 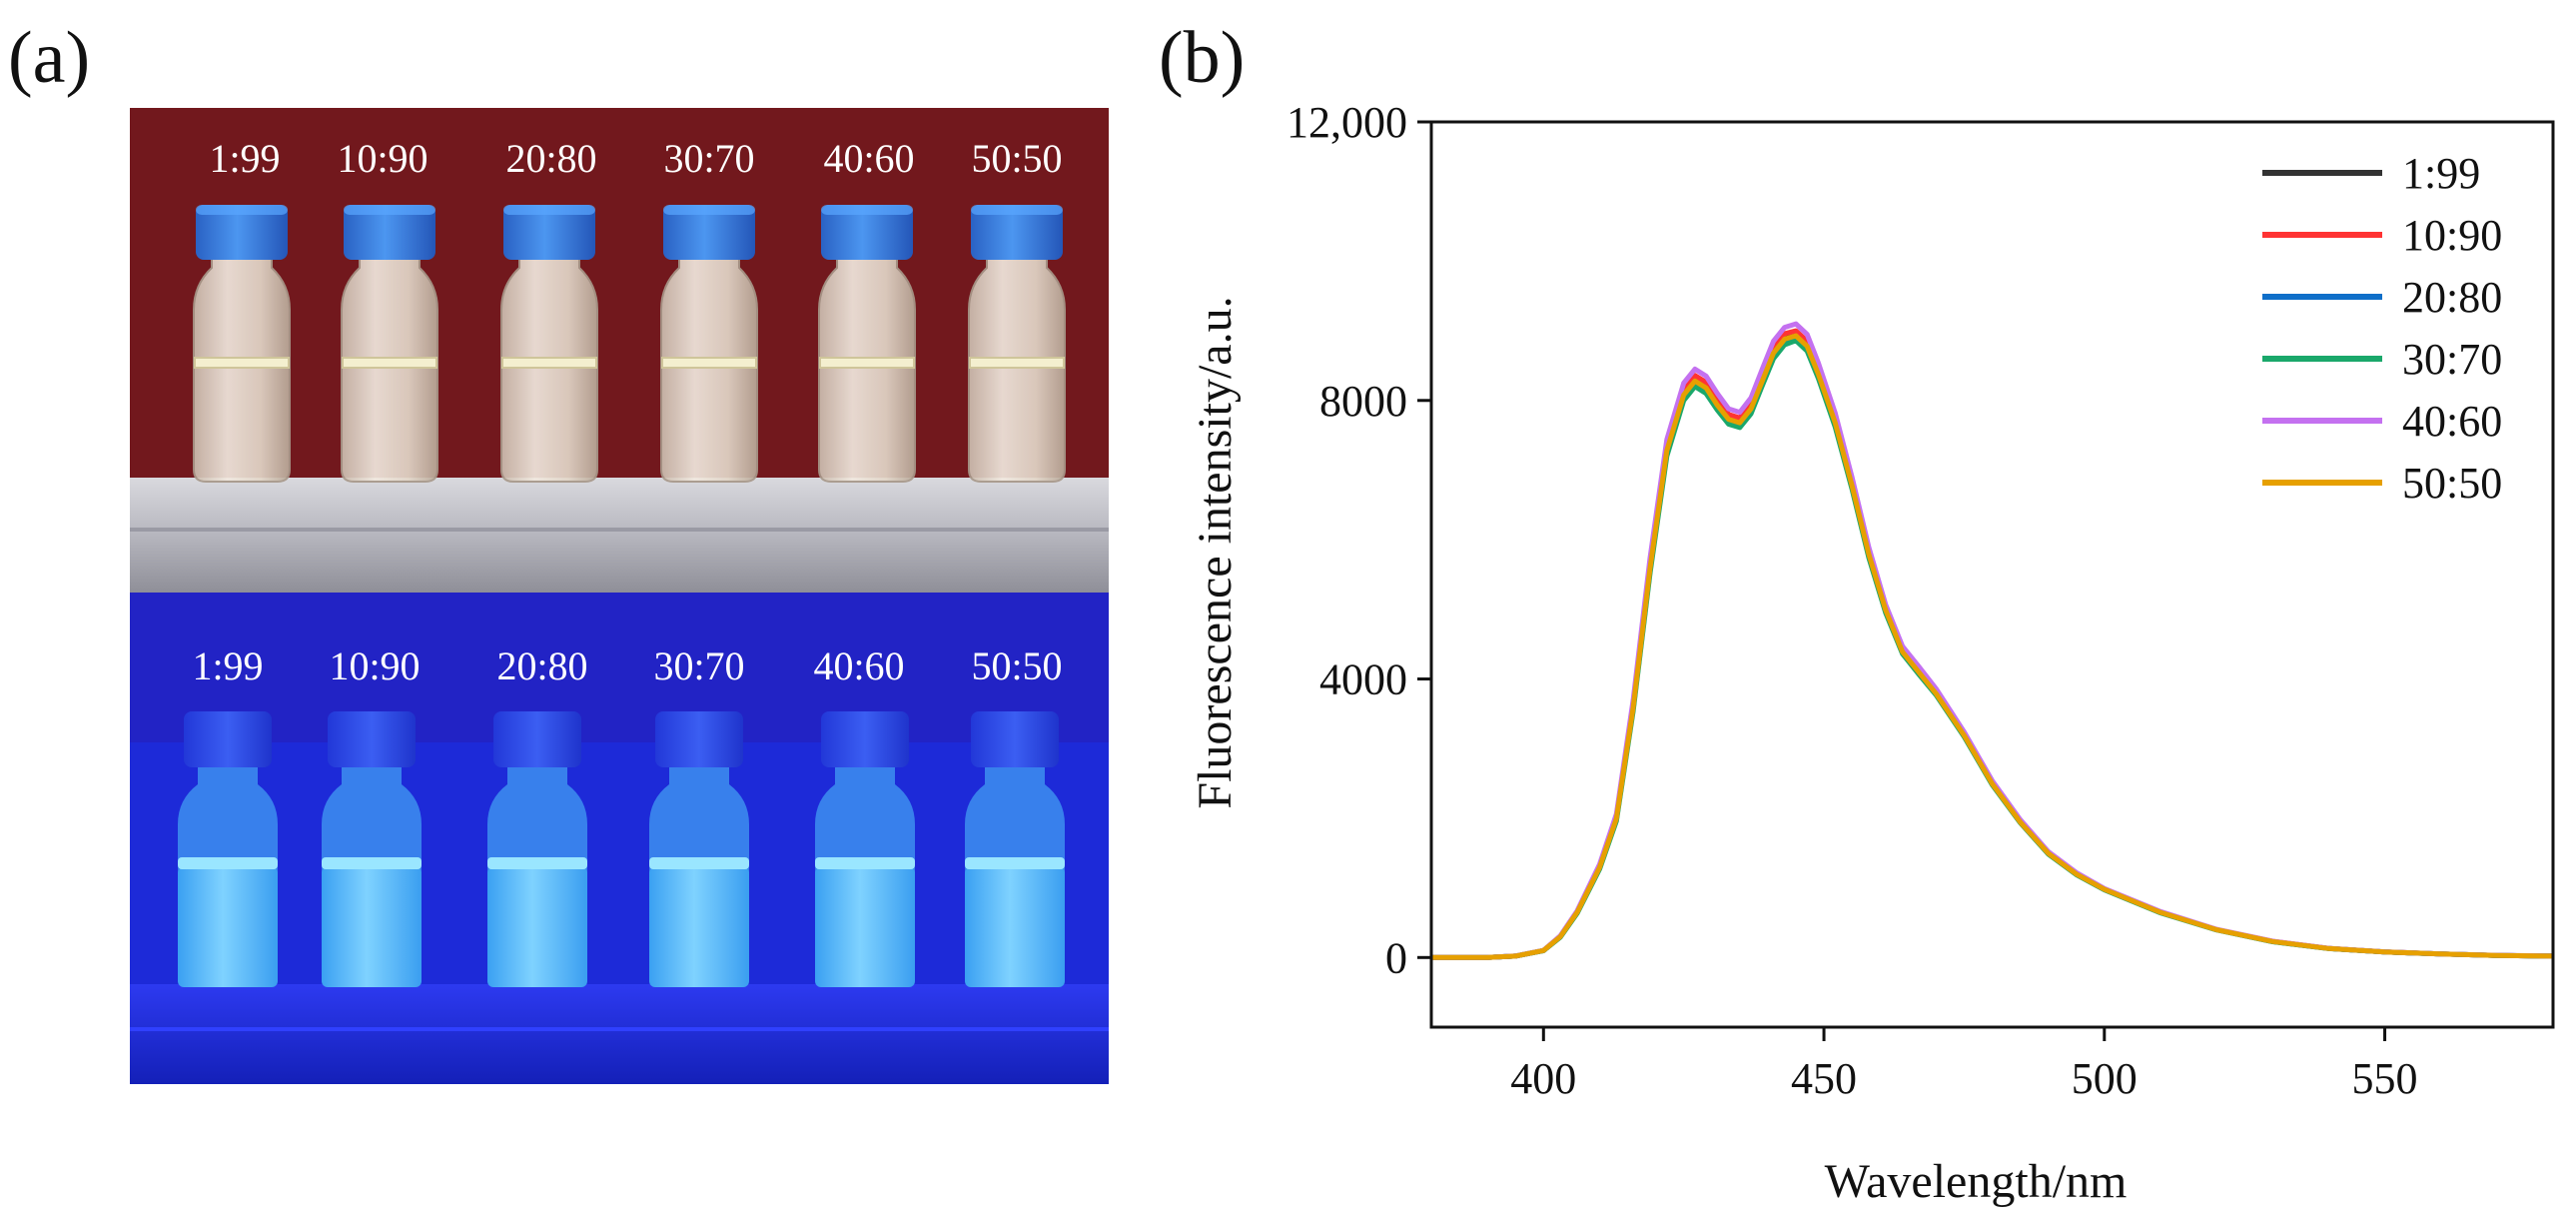 I want to click on x-tick-label: 500, so click(x=2105, y=1079).